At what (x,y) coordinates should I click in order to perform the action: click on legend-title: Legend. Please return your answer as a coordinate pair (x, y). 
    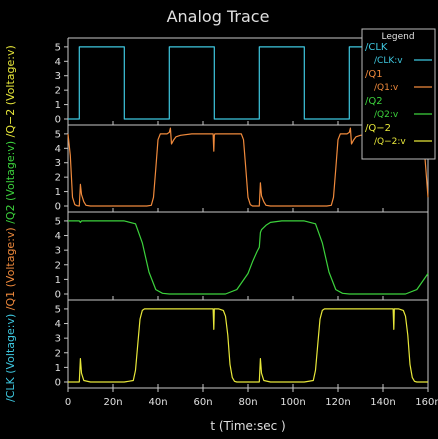
    Looking at the image, I should click on (397, 37).